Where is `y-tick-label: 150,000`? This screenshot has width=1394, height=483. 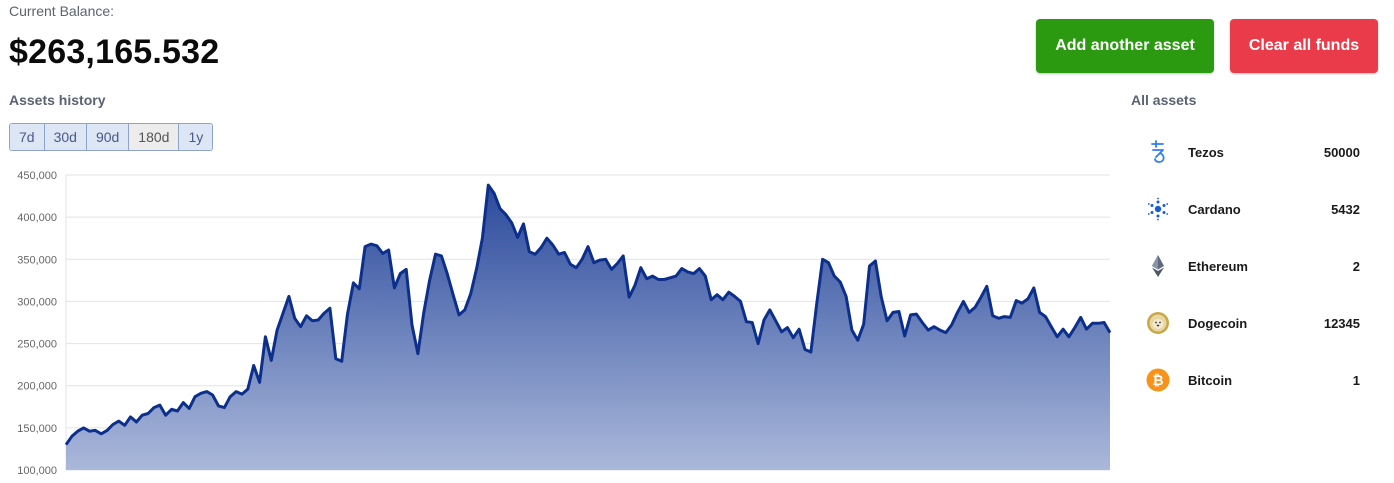
y-tick-label: 150,000 is located at coordinates (37, 429).